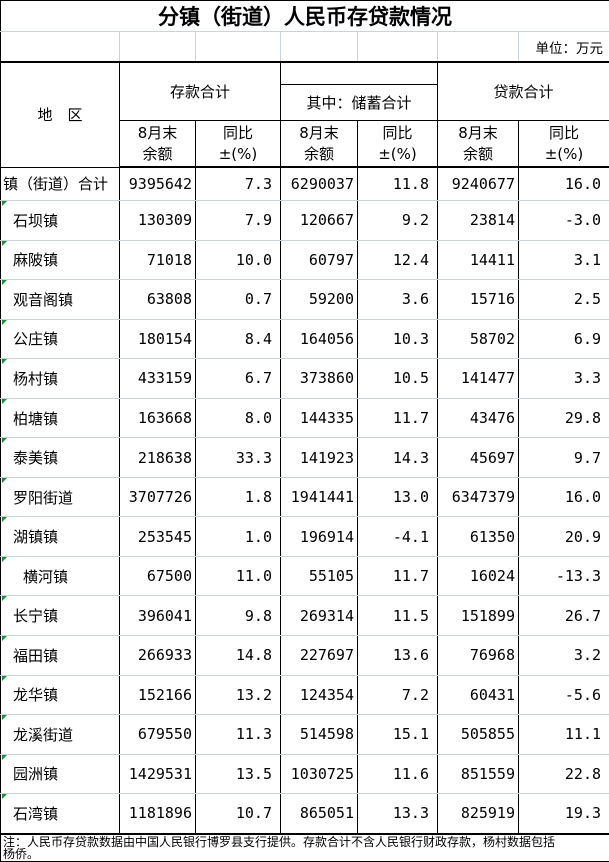 This screenshot has height=862, width=609. Describe the element at coordinates (158, 300) in the screenshot. I see `deposit-balance-cell: 63808` at that location.